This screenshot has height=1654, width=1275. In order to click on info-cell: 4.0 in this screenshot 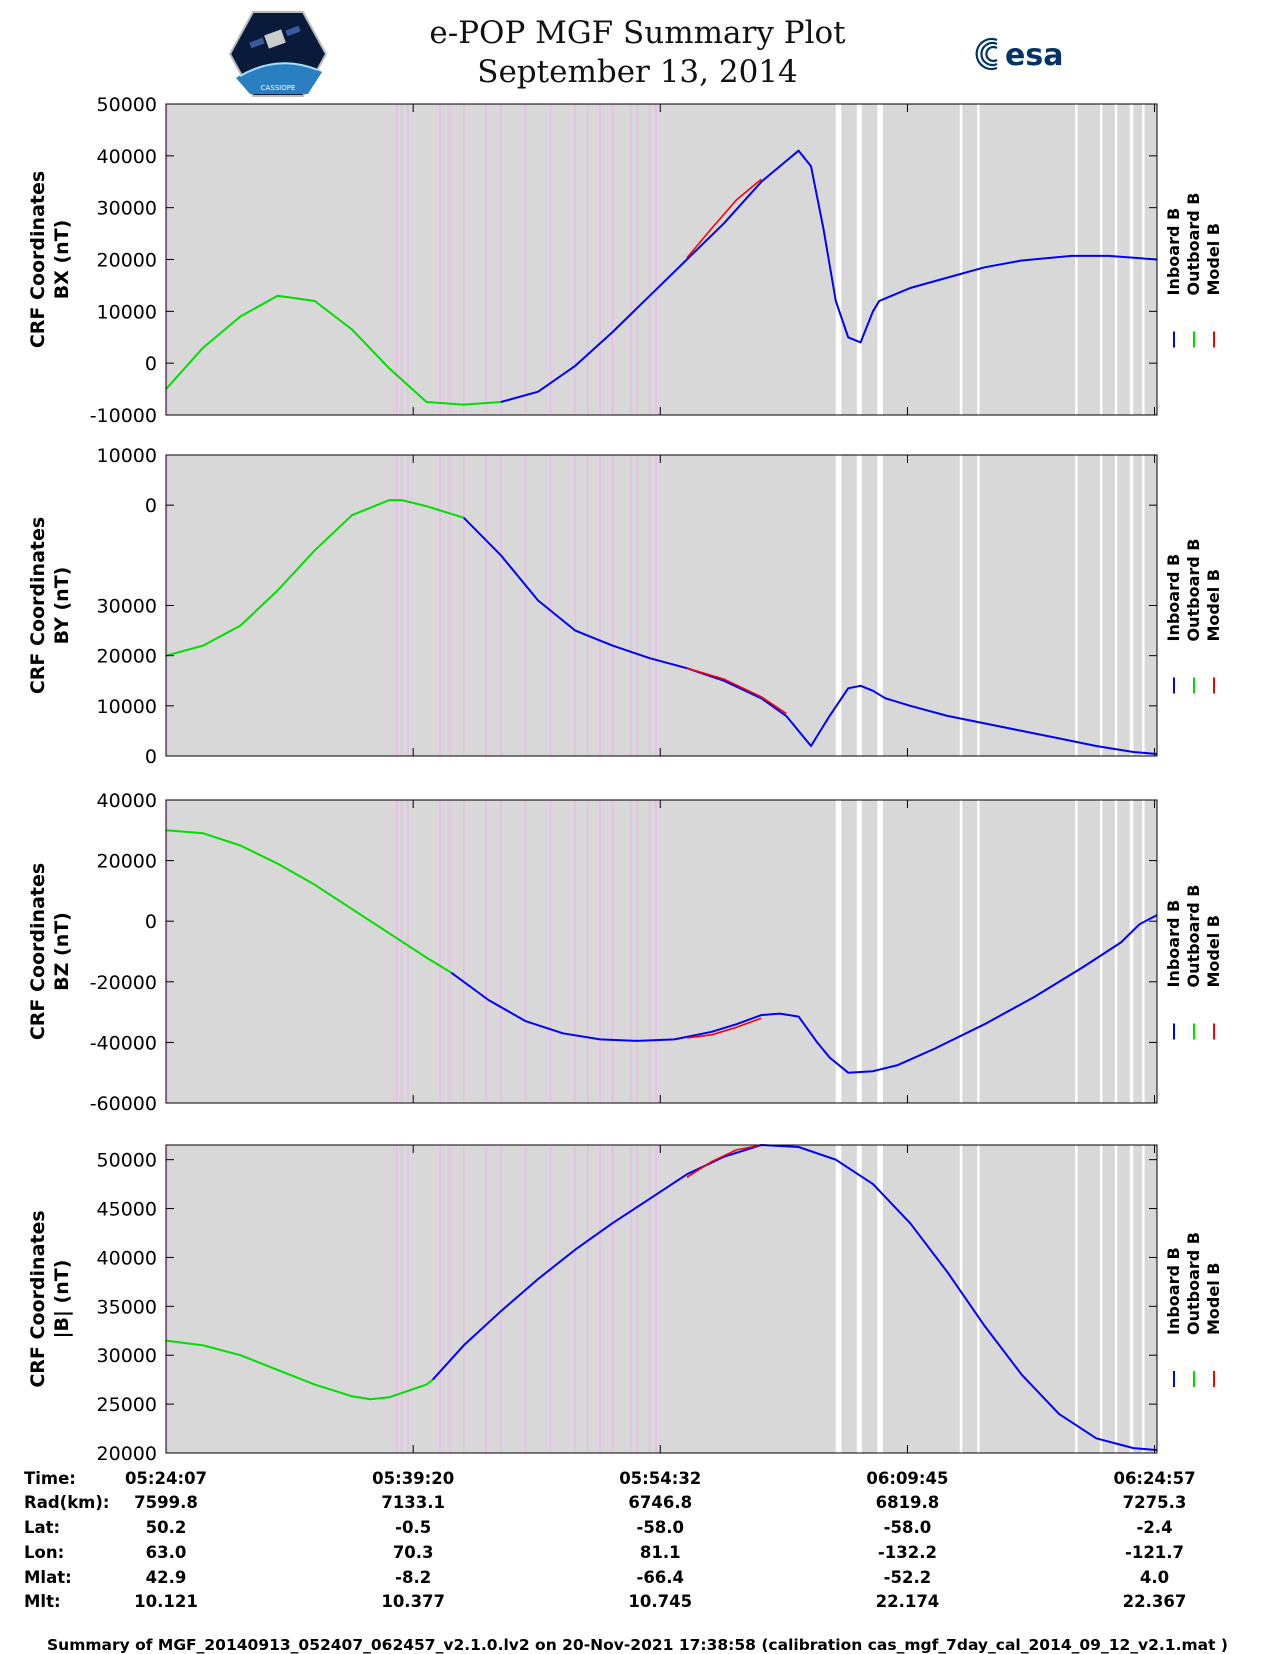, I will do `click(1154, 1577)`.